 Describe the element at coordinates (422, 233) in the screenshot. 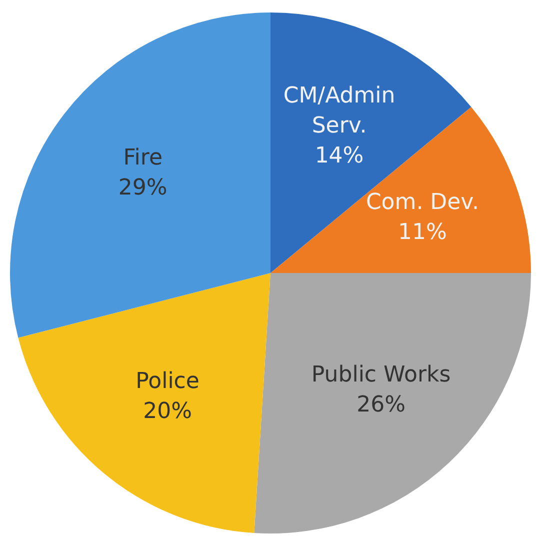

I see `data-label: 11%` at that location.